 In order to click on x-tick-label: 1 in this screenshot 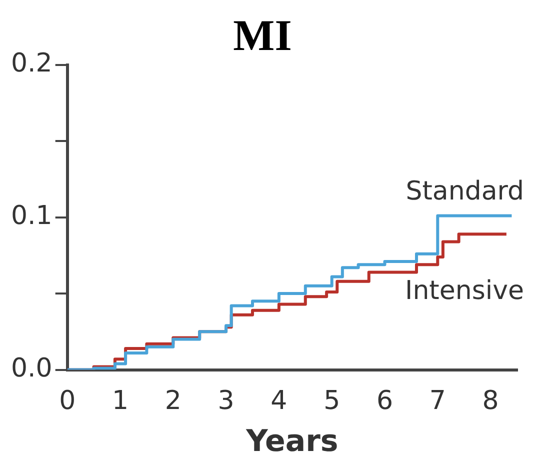, I will do `click(120, 401)`.